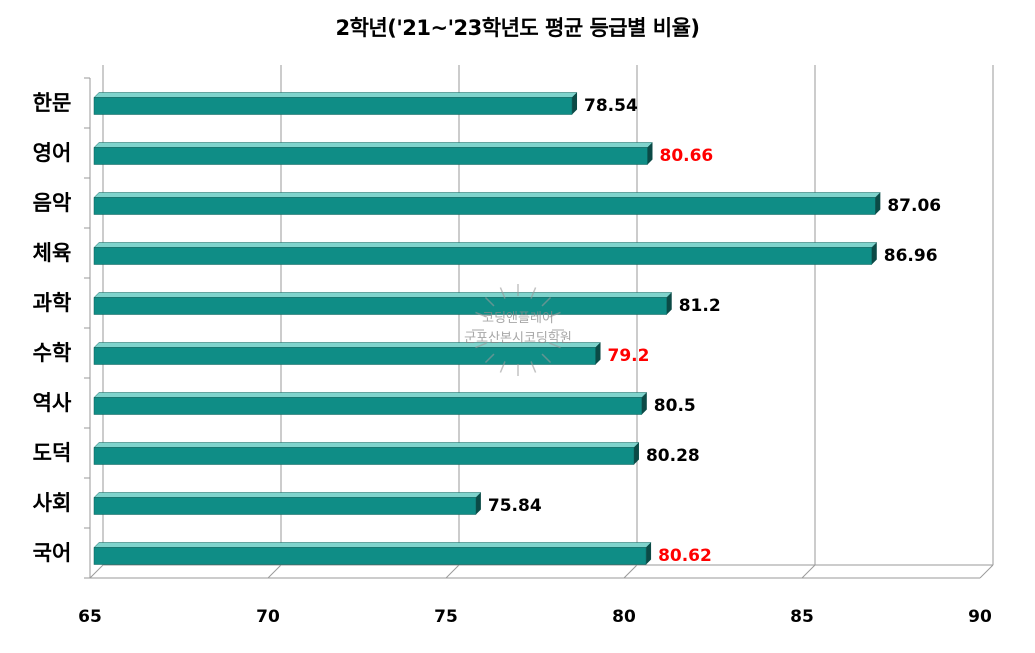 Image resolution: width=1035 pixels, height=653 pixels. I want to click on data-label: 79.2, so click(629, 356).